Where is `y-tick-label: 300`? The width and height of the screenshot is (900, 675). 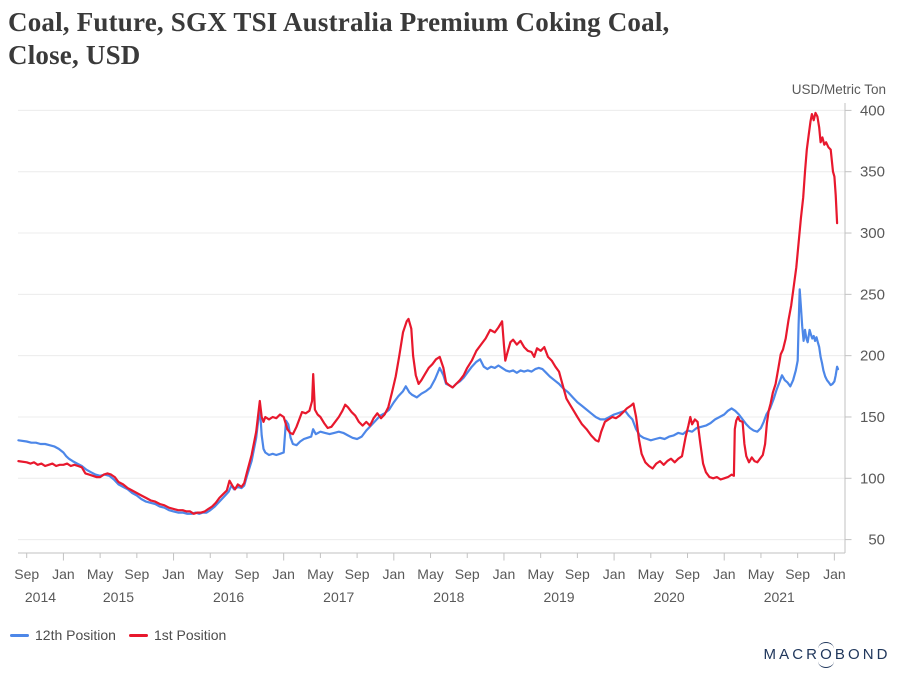
y-tick-label: 300 is located at coordinates (872, 233).